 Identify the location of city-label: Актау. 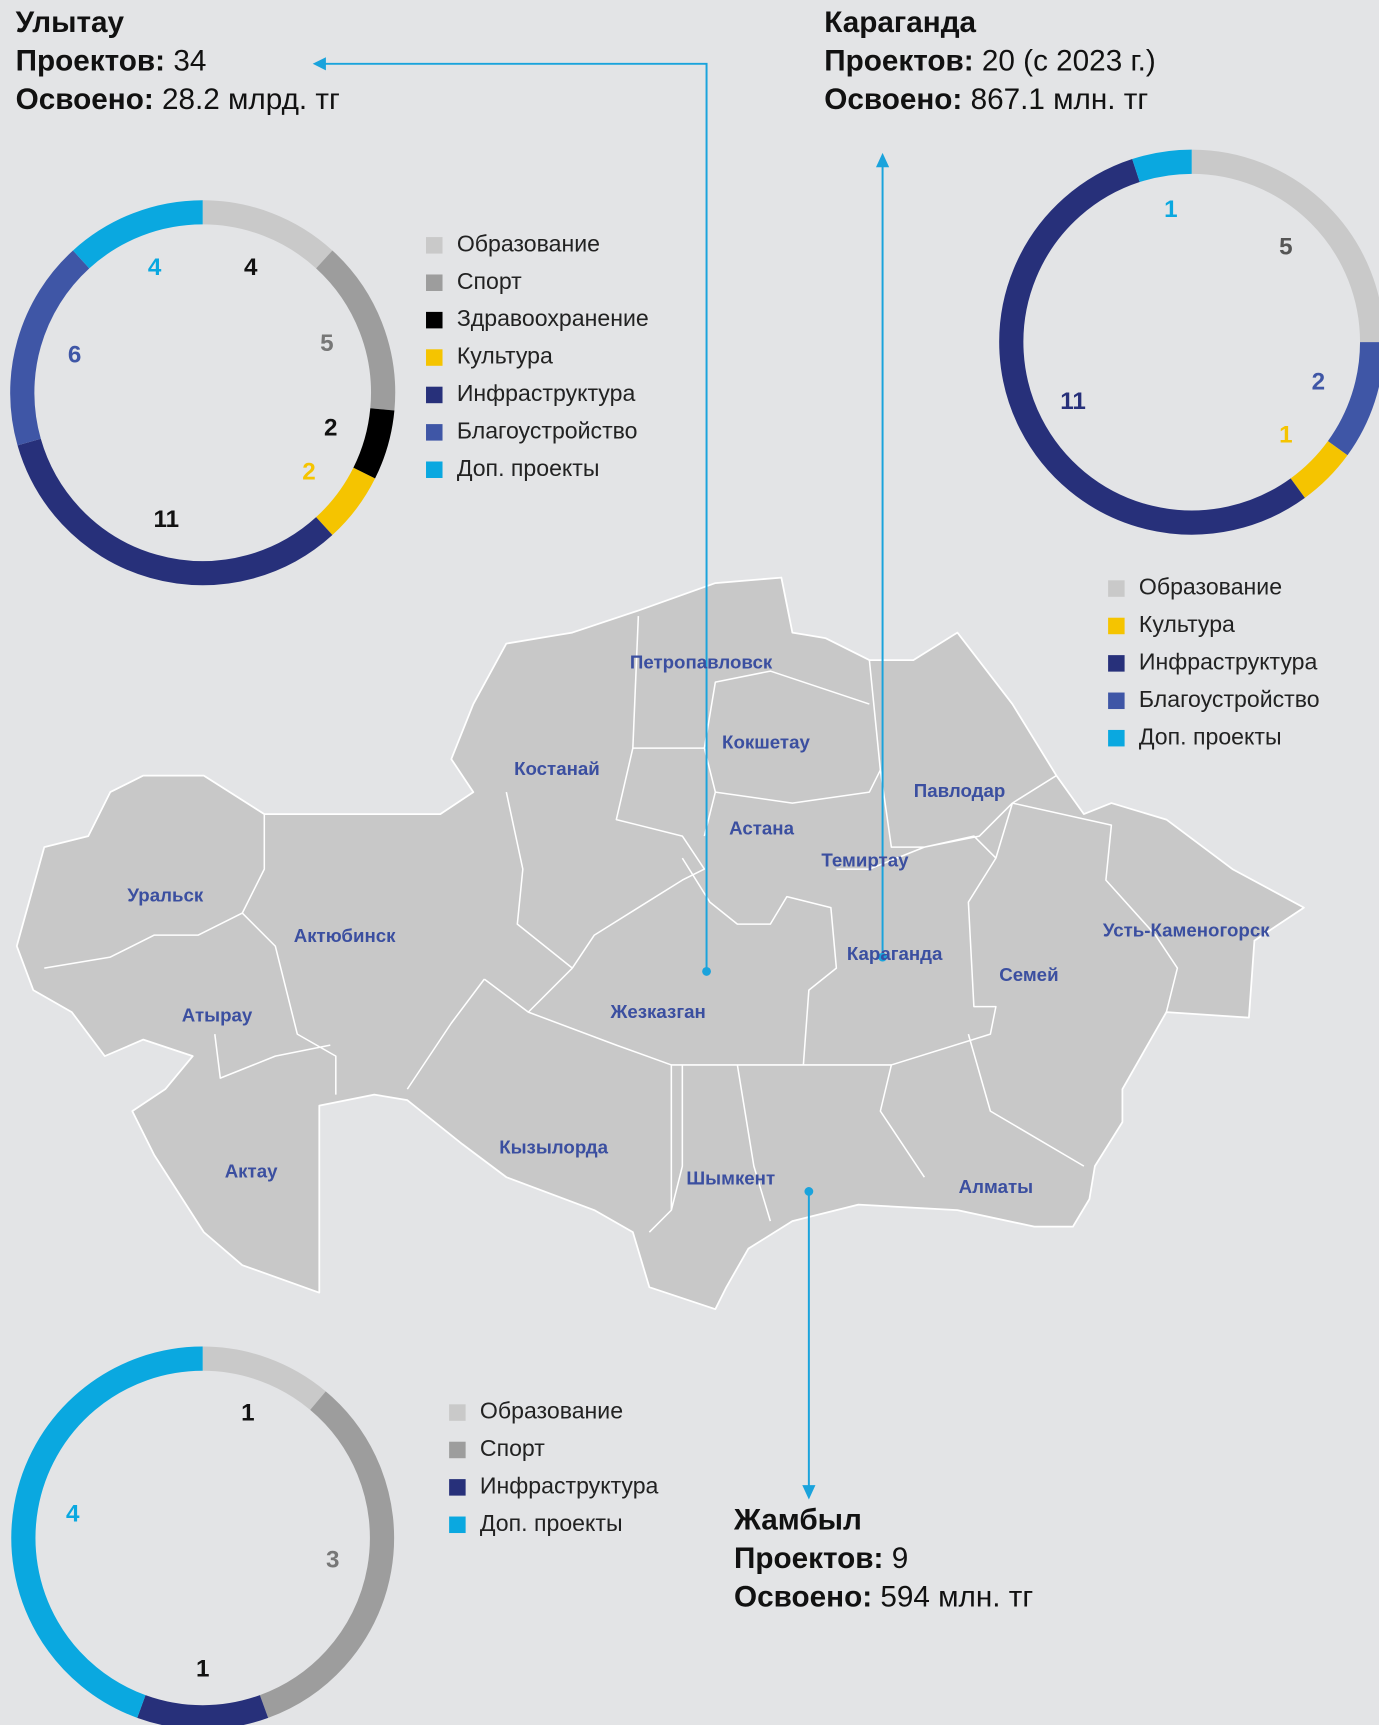
(251, 1171).